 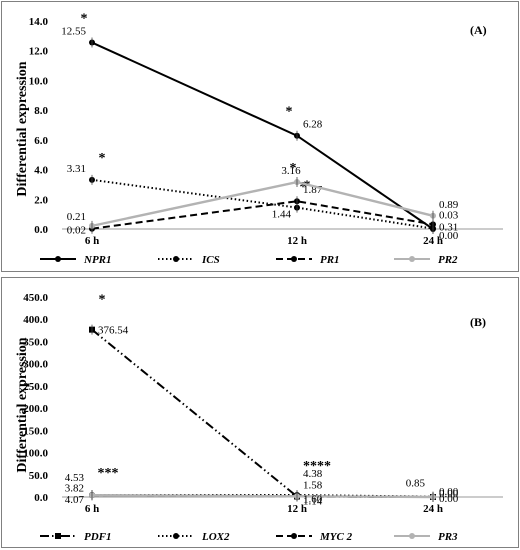 I want to click on panel-a-y-tick-label: 0.0, so click(x=41, y=230).